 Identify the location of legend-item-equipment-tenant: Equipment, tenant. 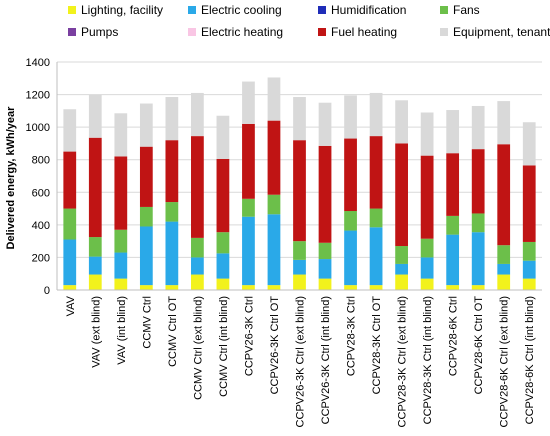
(495, 32).